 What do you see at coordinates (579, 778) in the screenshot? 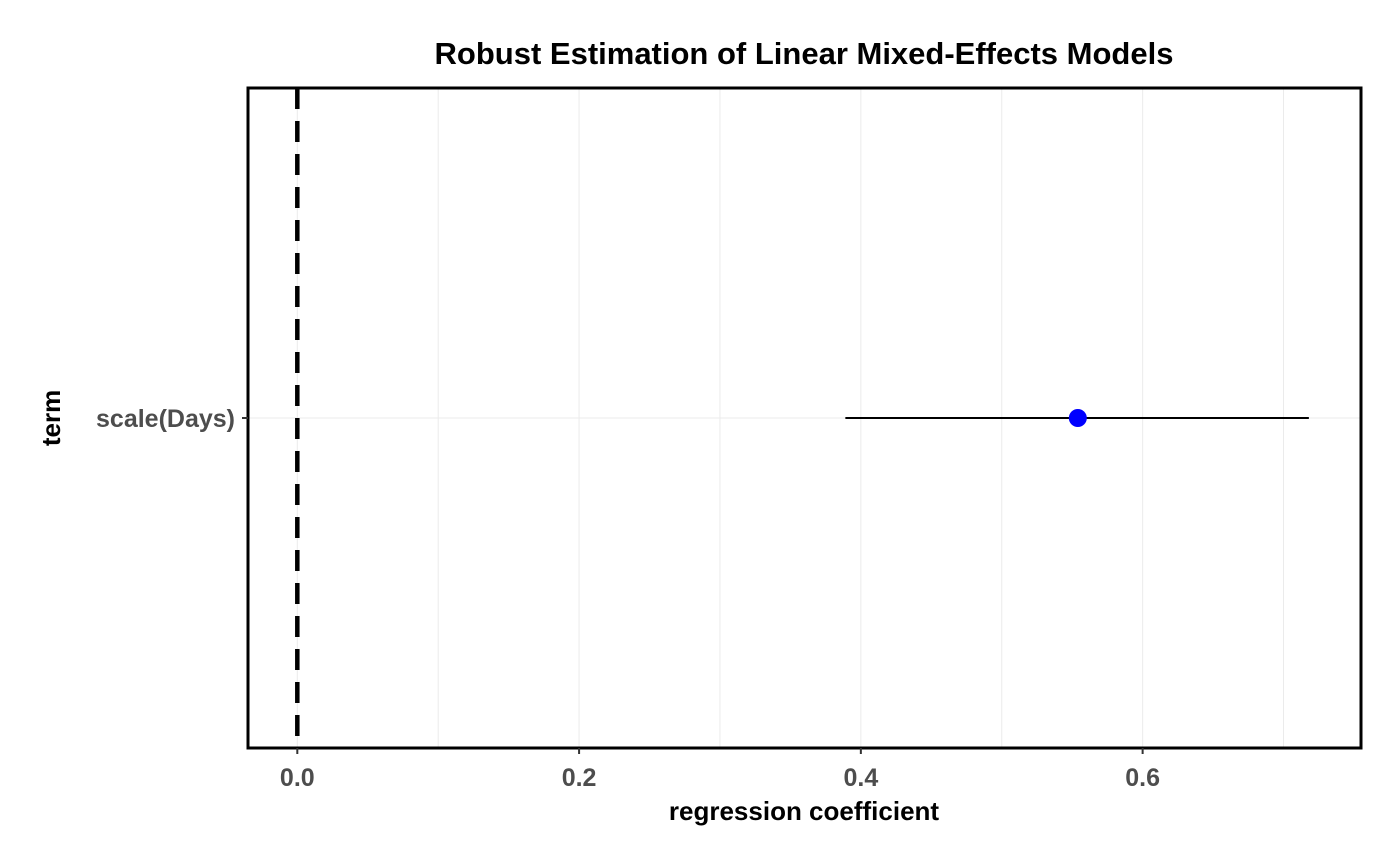
I see `x-tick-label: 0.2` at bounding box center [579, 778].